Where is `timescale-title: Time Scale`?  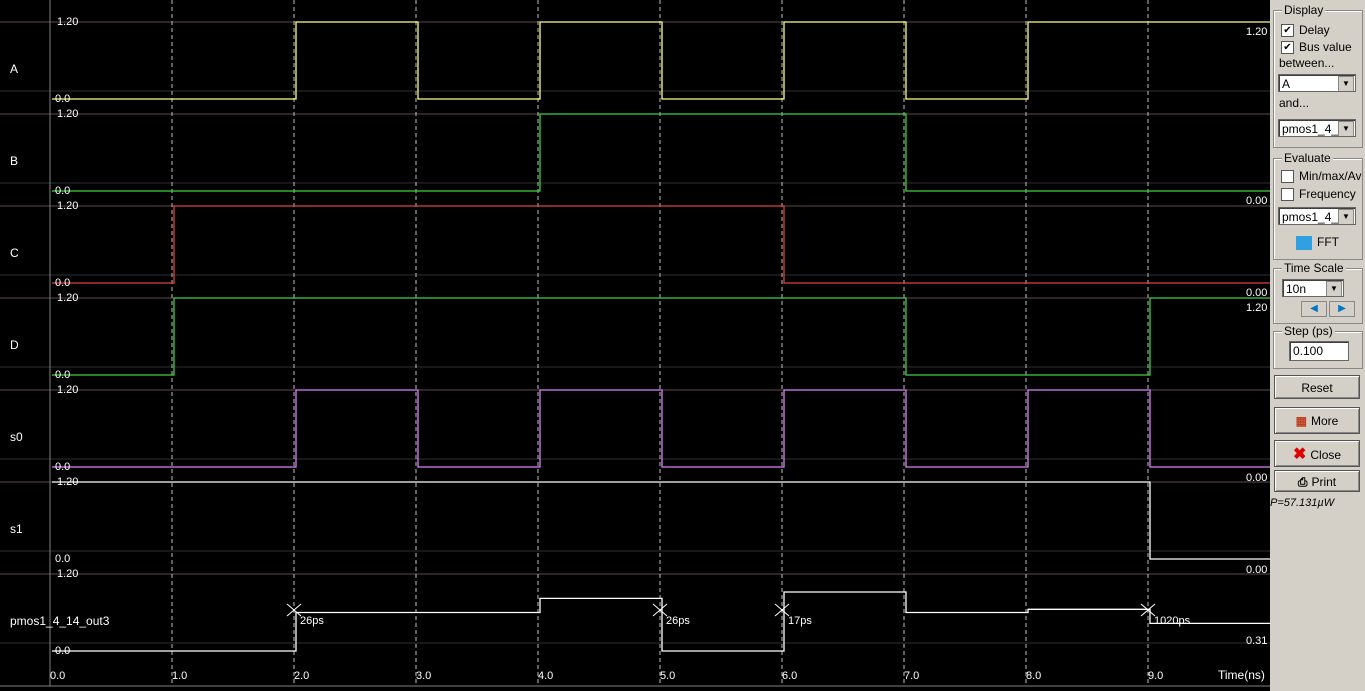
timescale-title: Time Scale is located at coordinates (1314, 268).